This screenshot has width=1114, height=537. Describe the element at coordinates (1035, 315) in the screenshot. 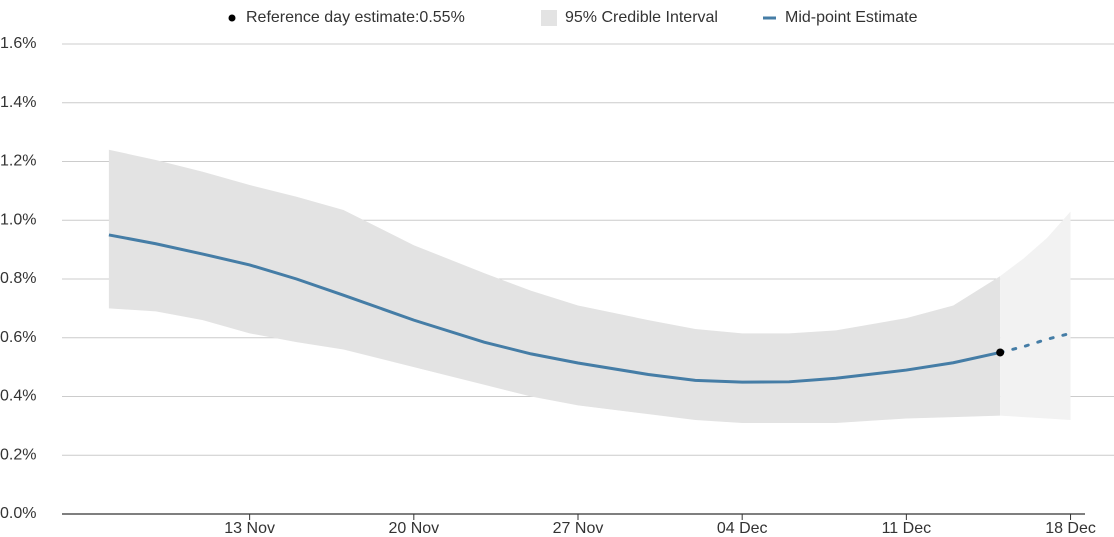

I see `credible-interval-future` at that location.